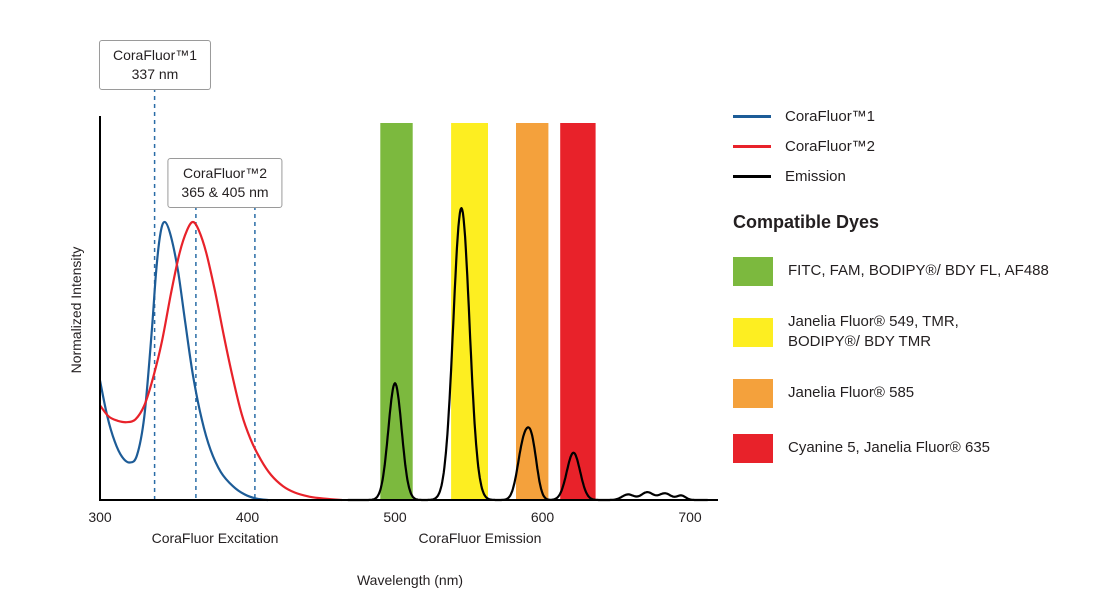 Image resolution: width=1110 pixels, height=612 pixels. What do you see at coordinates (100, 517) in the screenshot?
I see `x-tick-label-300: 300` at bounding box center [100, 517].